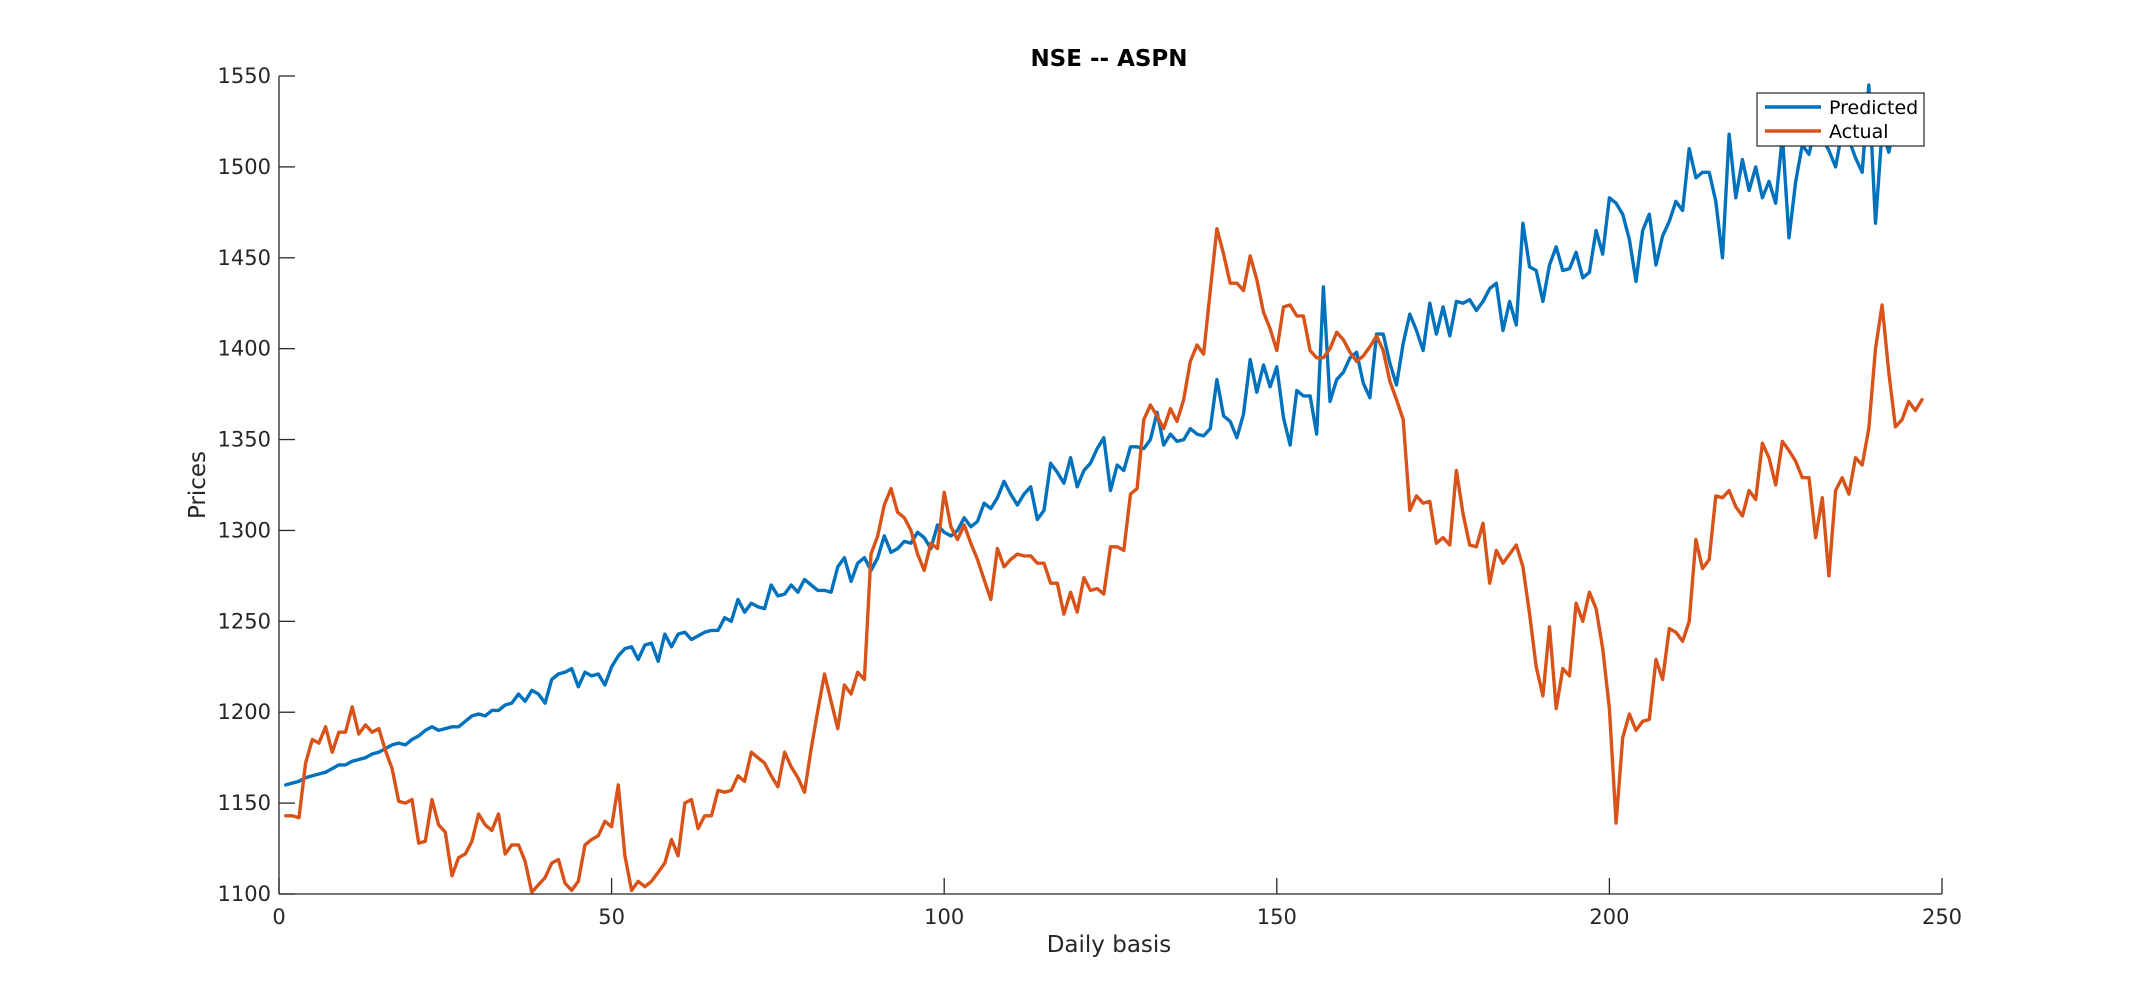 The image size is (2134, 1000). Describe the element at coordinates (1609, 917) in the screenshot. I see `x-tick-label: 200` at that location.